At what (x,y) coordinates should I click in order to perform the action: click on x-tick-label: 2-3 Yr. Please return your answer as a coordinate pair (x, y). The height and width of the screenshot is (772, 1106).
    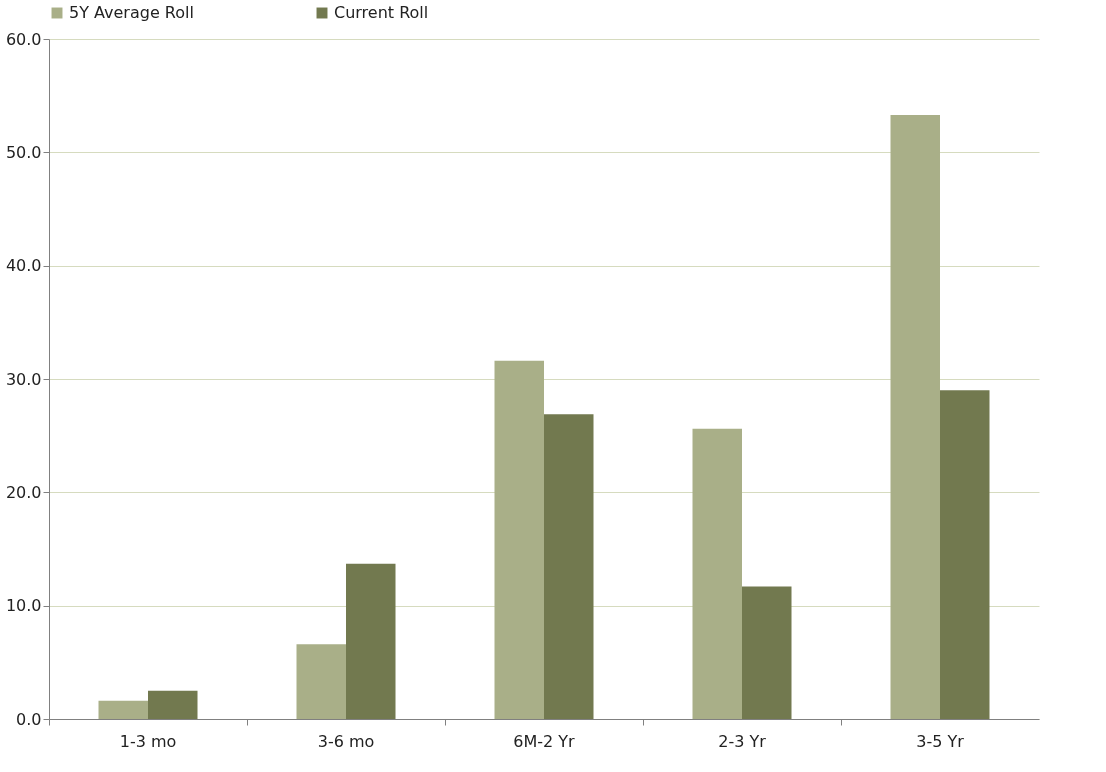
    Looking at the image, I should click on (742, 741).